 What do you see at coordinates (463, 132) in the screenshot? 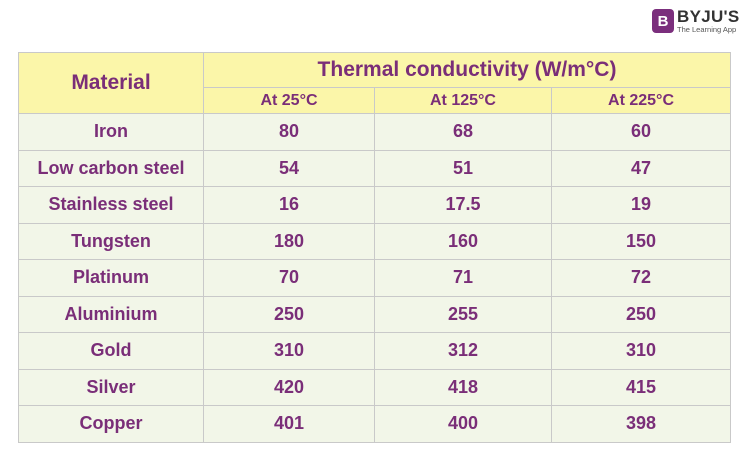
I see `table-cell: 68` at bounding box center [463, 132].